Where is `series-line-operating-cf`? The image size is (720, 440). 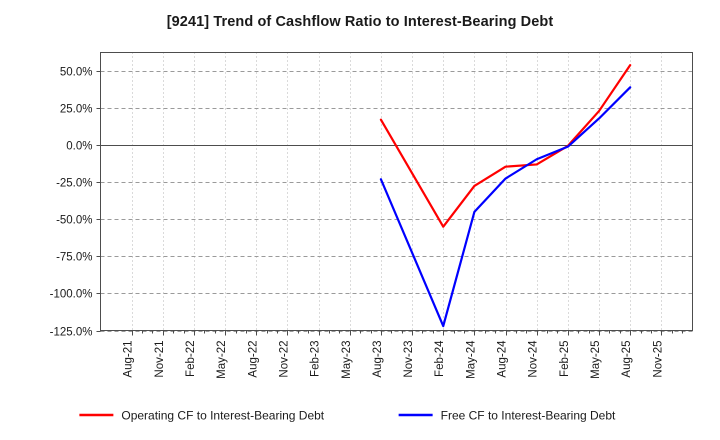
series-line-operating-cf is located at coordinates (505, 145).